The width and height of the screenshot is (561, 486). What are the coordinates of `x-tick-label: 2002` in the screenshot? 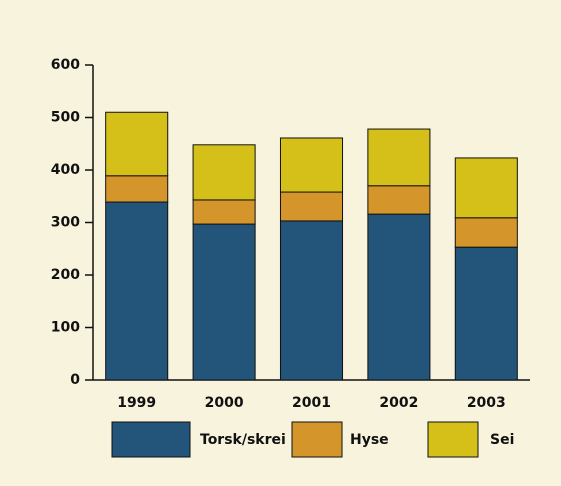 It's located at (398, 403).